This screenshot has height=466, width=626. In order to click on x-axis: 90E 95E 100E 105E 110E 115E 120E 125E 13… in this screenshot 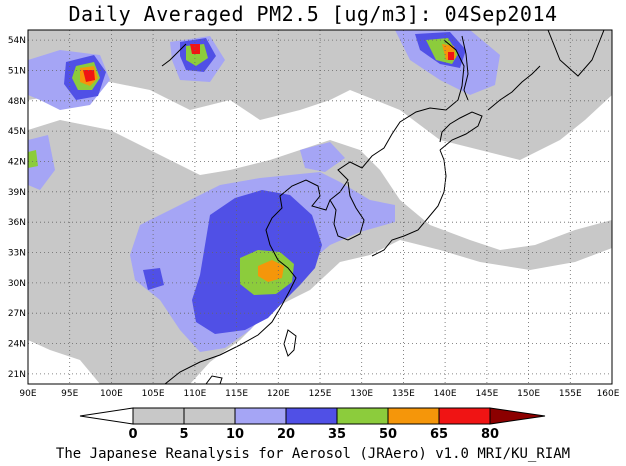, I will do `click(319, 394)`.